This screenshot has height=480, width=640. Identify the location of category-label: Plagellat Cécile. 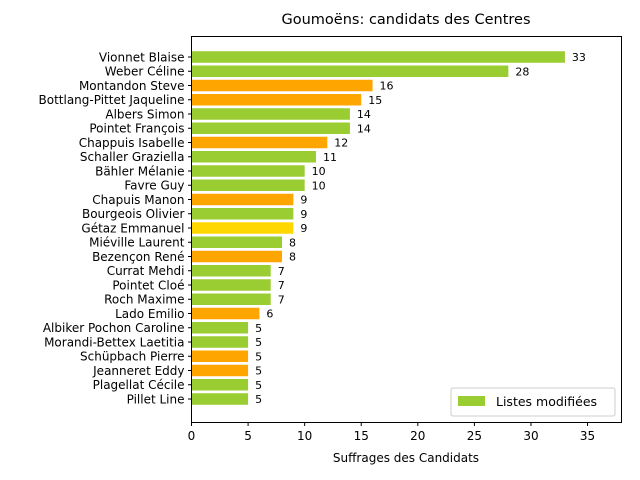
(139, 385).